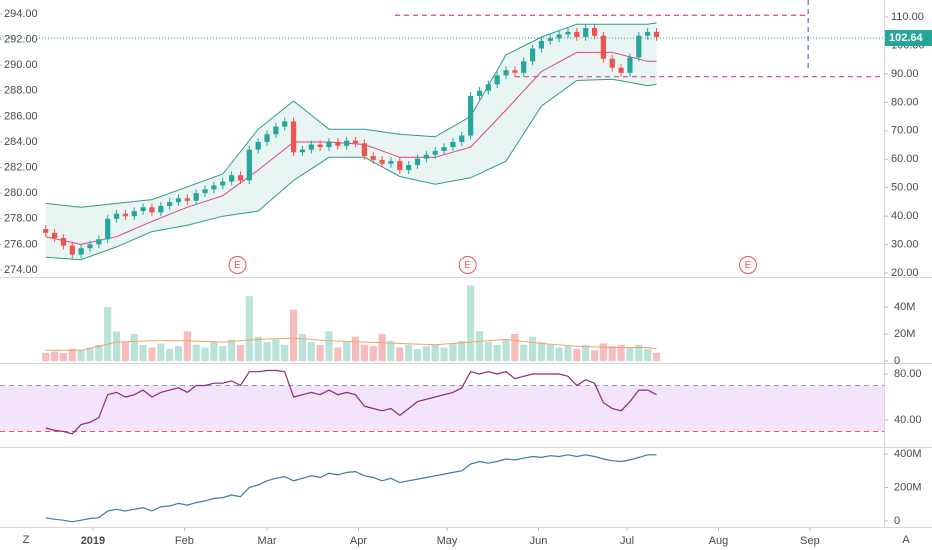  I want to click on y-tick-label: 290.00, so click(21, 65).